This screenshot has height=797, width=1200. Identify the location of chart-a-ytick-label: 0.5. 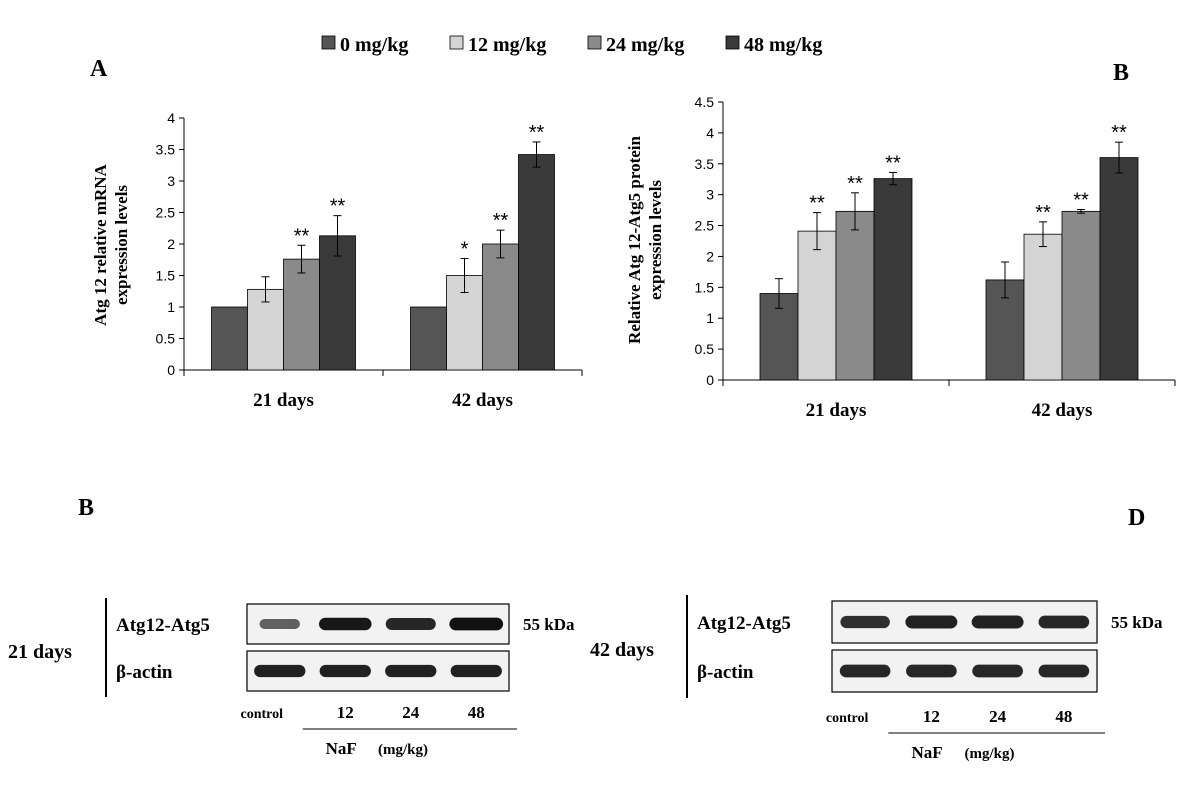
(166, 339).